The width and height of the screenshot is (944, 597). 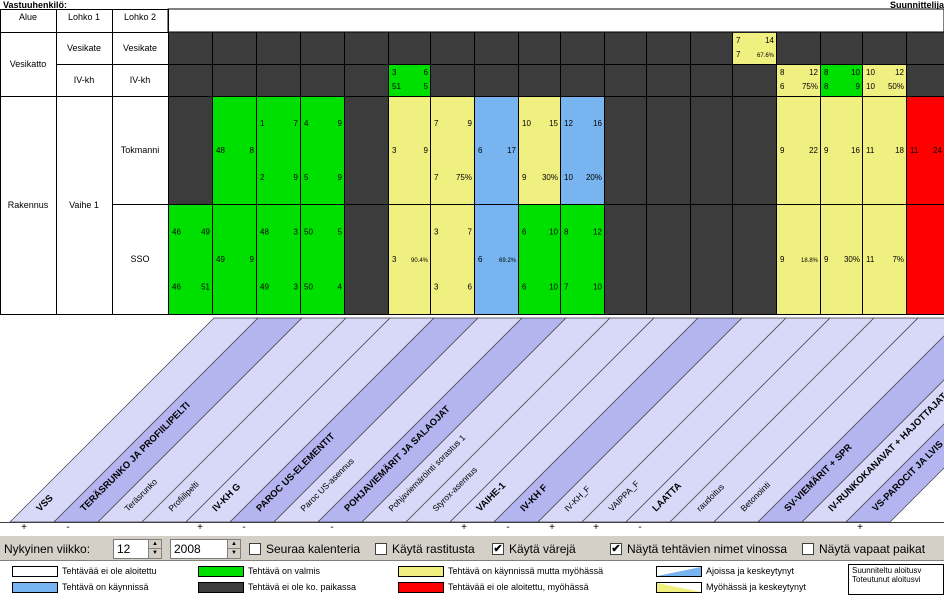 I want to click on year-down-arrow-icon: ▼, so click(x=234, y=553).